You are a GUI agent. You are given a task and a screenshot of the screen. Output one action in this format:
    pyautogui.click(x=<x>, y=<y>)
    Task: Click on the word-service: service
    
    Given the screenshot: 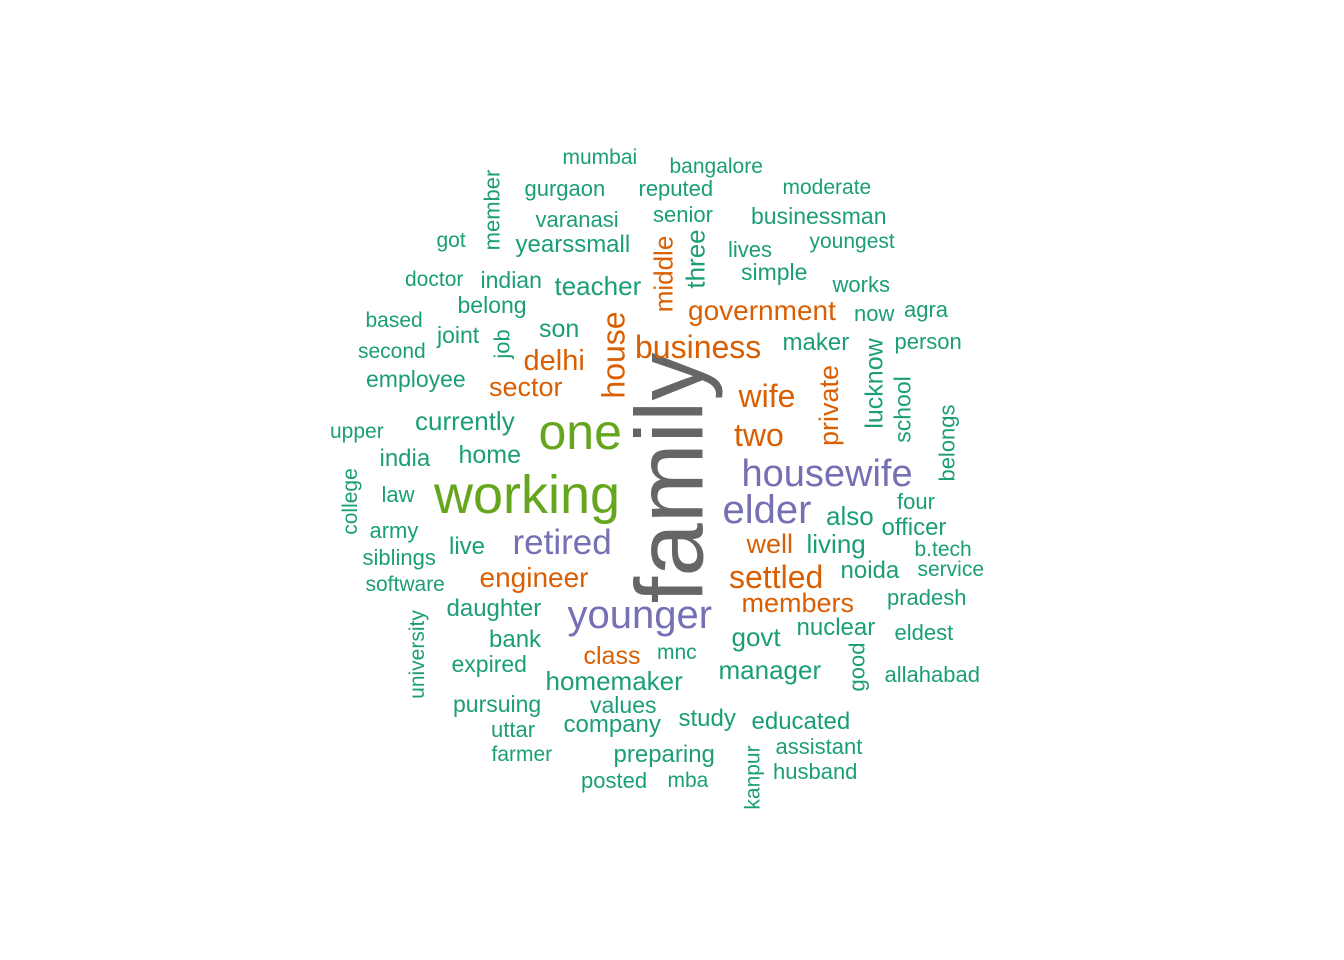 What is the action you would take?
    pyautogui.click(x=951, y=569)
    